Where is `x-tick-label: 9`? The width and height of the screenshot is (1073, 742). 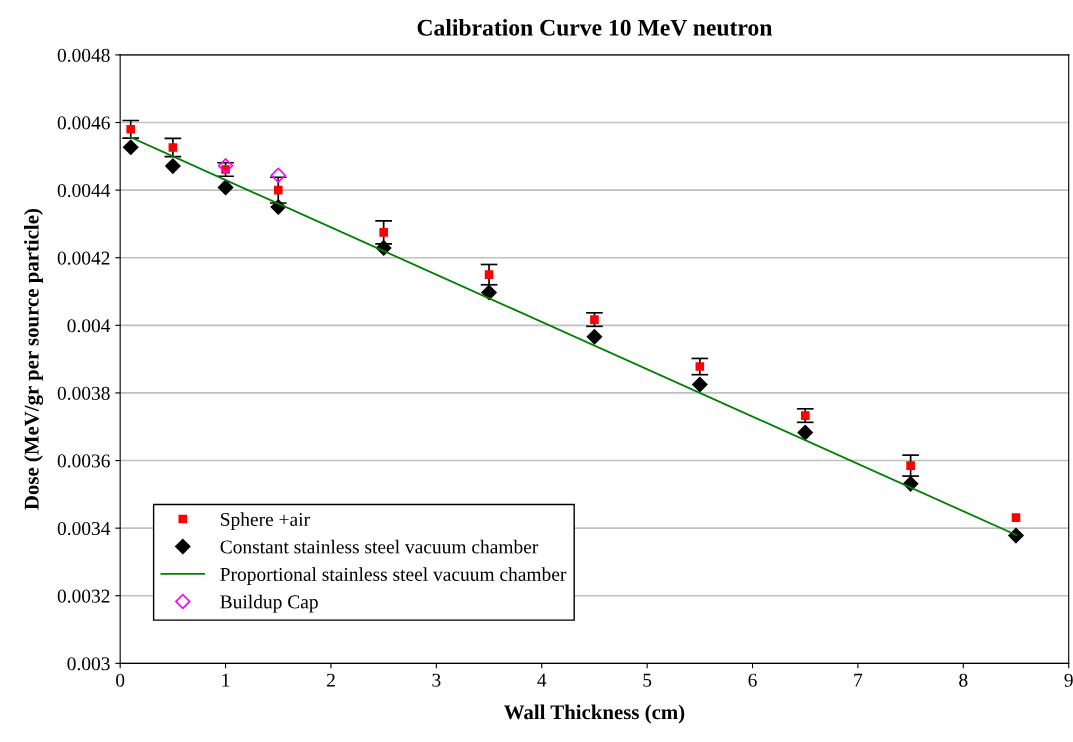 x-tick-label: 9 is located at coordinates (1068, 680).